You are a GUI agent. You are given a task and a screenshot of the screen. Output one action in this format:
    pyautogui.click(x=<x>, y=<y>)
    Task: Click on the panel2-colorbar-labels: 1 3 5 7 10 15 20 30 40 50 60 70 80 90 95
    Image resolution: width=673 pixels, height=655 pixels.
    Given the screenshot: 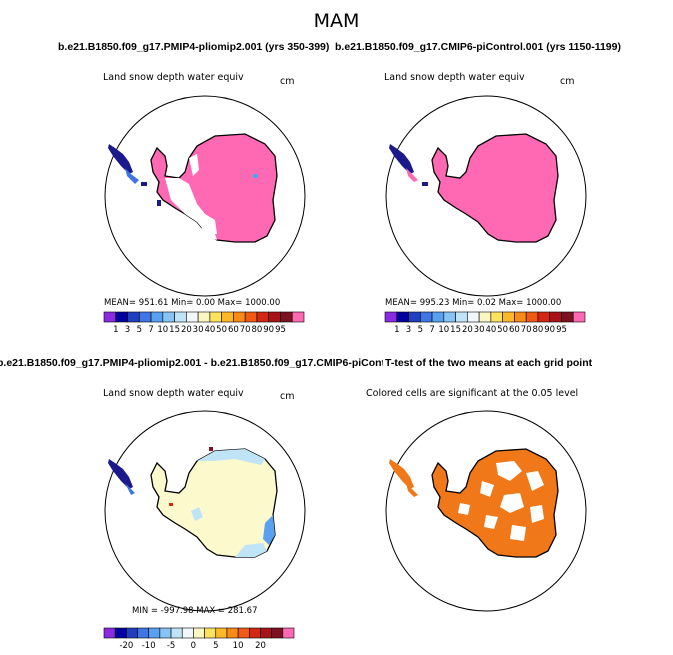 What is the action you would take?
    pyautogui.click(x=485, y=331)
    